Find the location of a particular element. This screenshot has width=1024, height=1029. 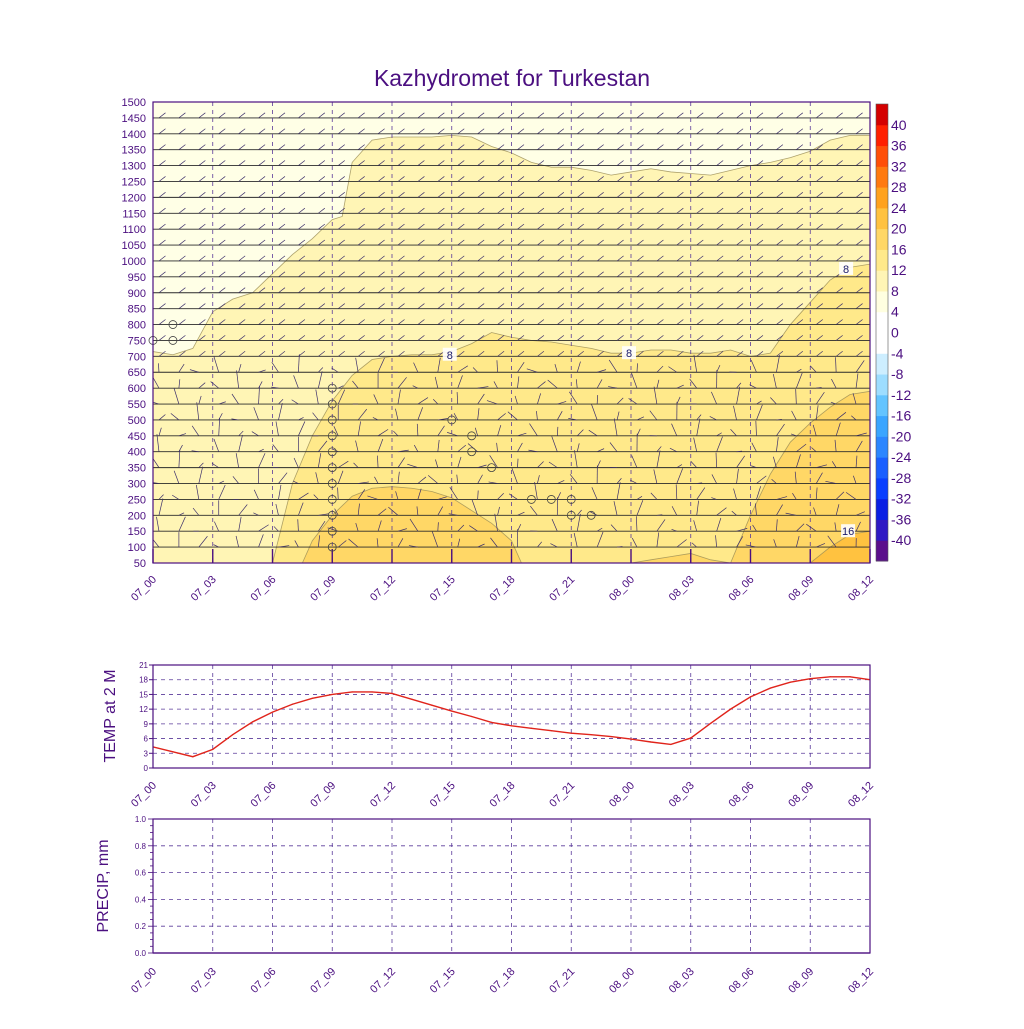

precipitation-tick-label: 0.0 is located at coordinates (141, 953).